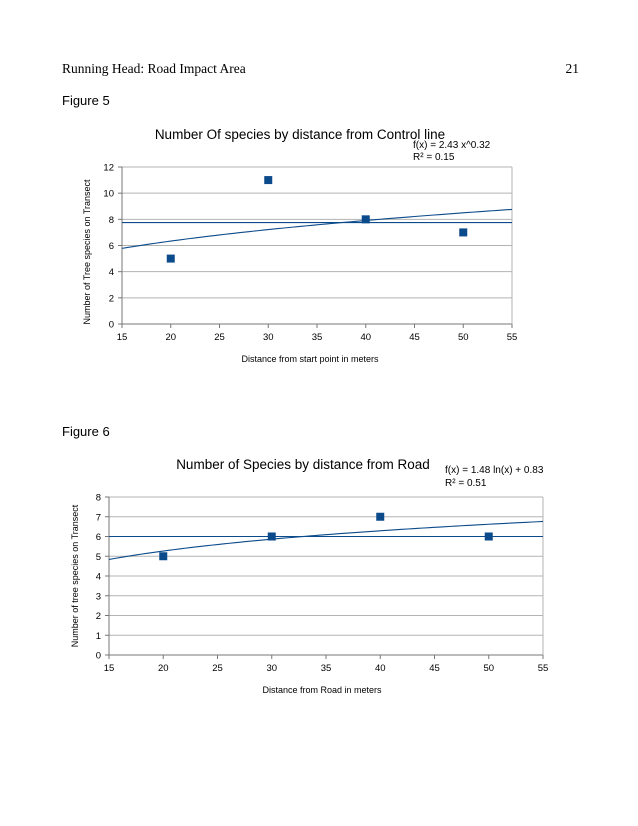 The width and height of the screenshot is (638, 826). What do you see at coordinates (98, 636) in the screenshot?
I see `y-tick-label: 1` at bounding box center [98, 636].